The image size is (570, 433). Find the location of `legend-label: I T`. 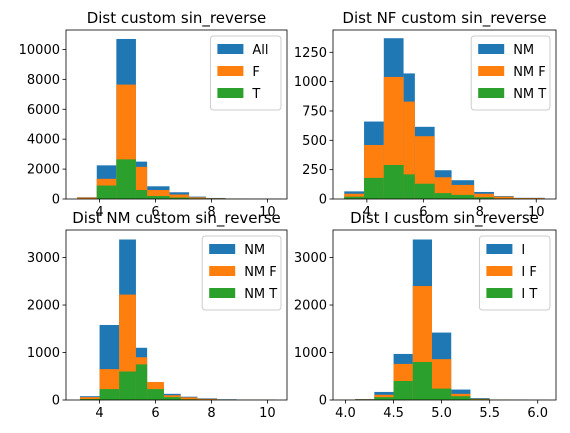

legend-label: I T is located at coordinates (529, 294).